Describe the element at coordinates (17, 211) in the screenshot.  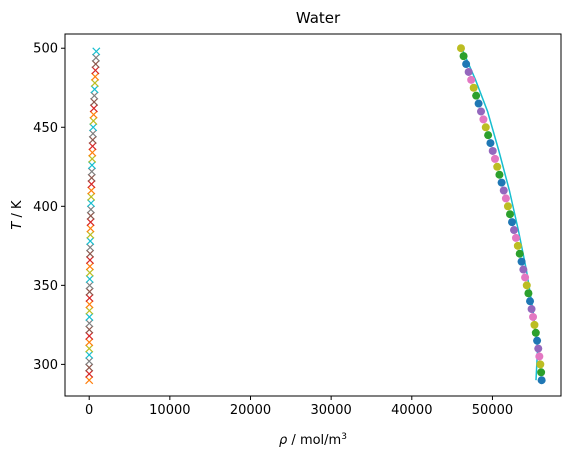
I see `y-axis-unit: / K` at that location.